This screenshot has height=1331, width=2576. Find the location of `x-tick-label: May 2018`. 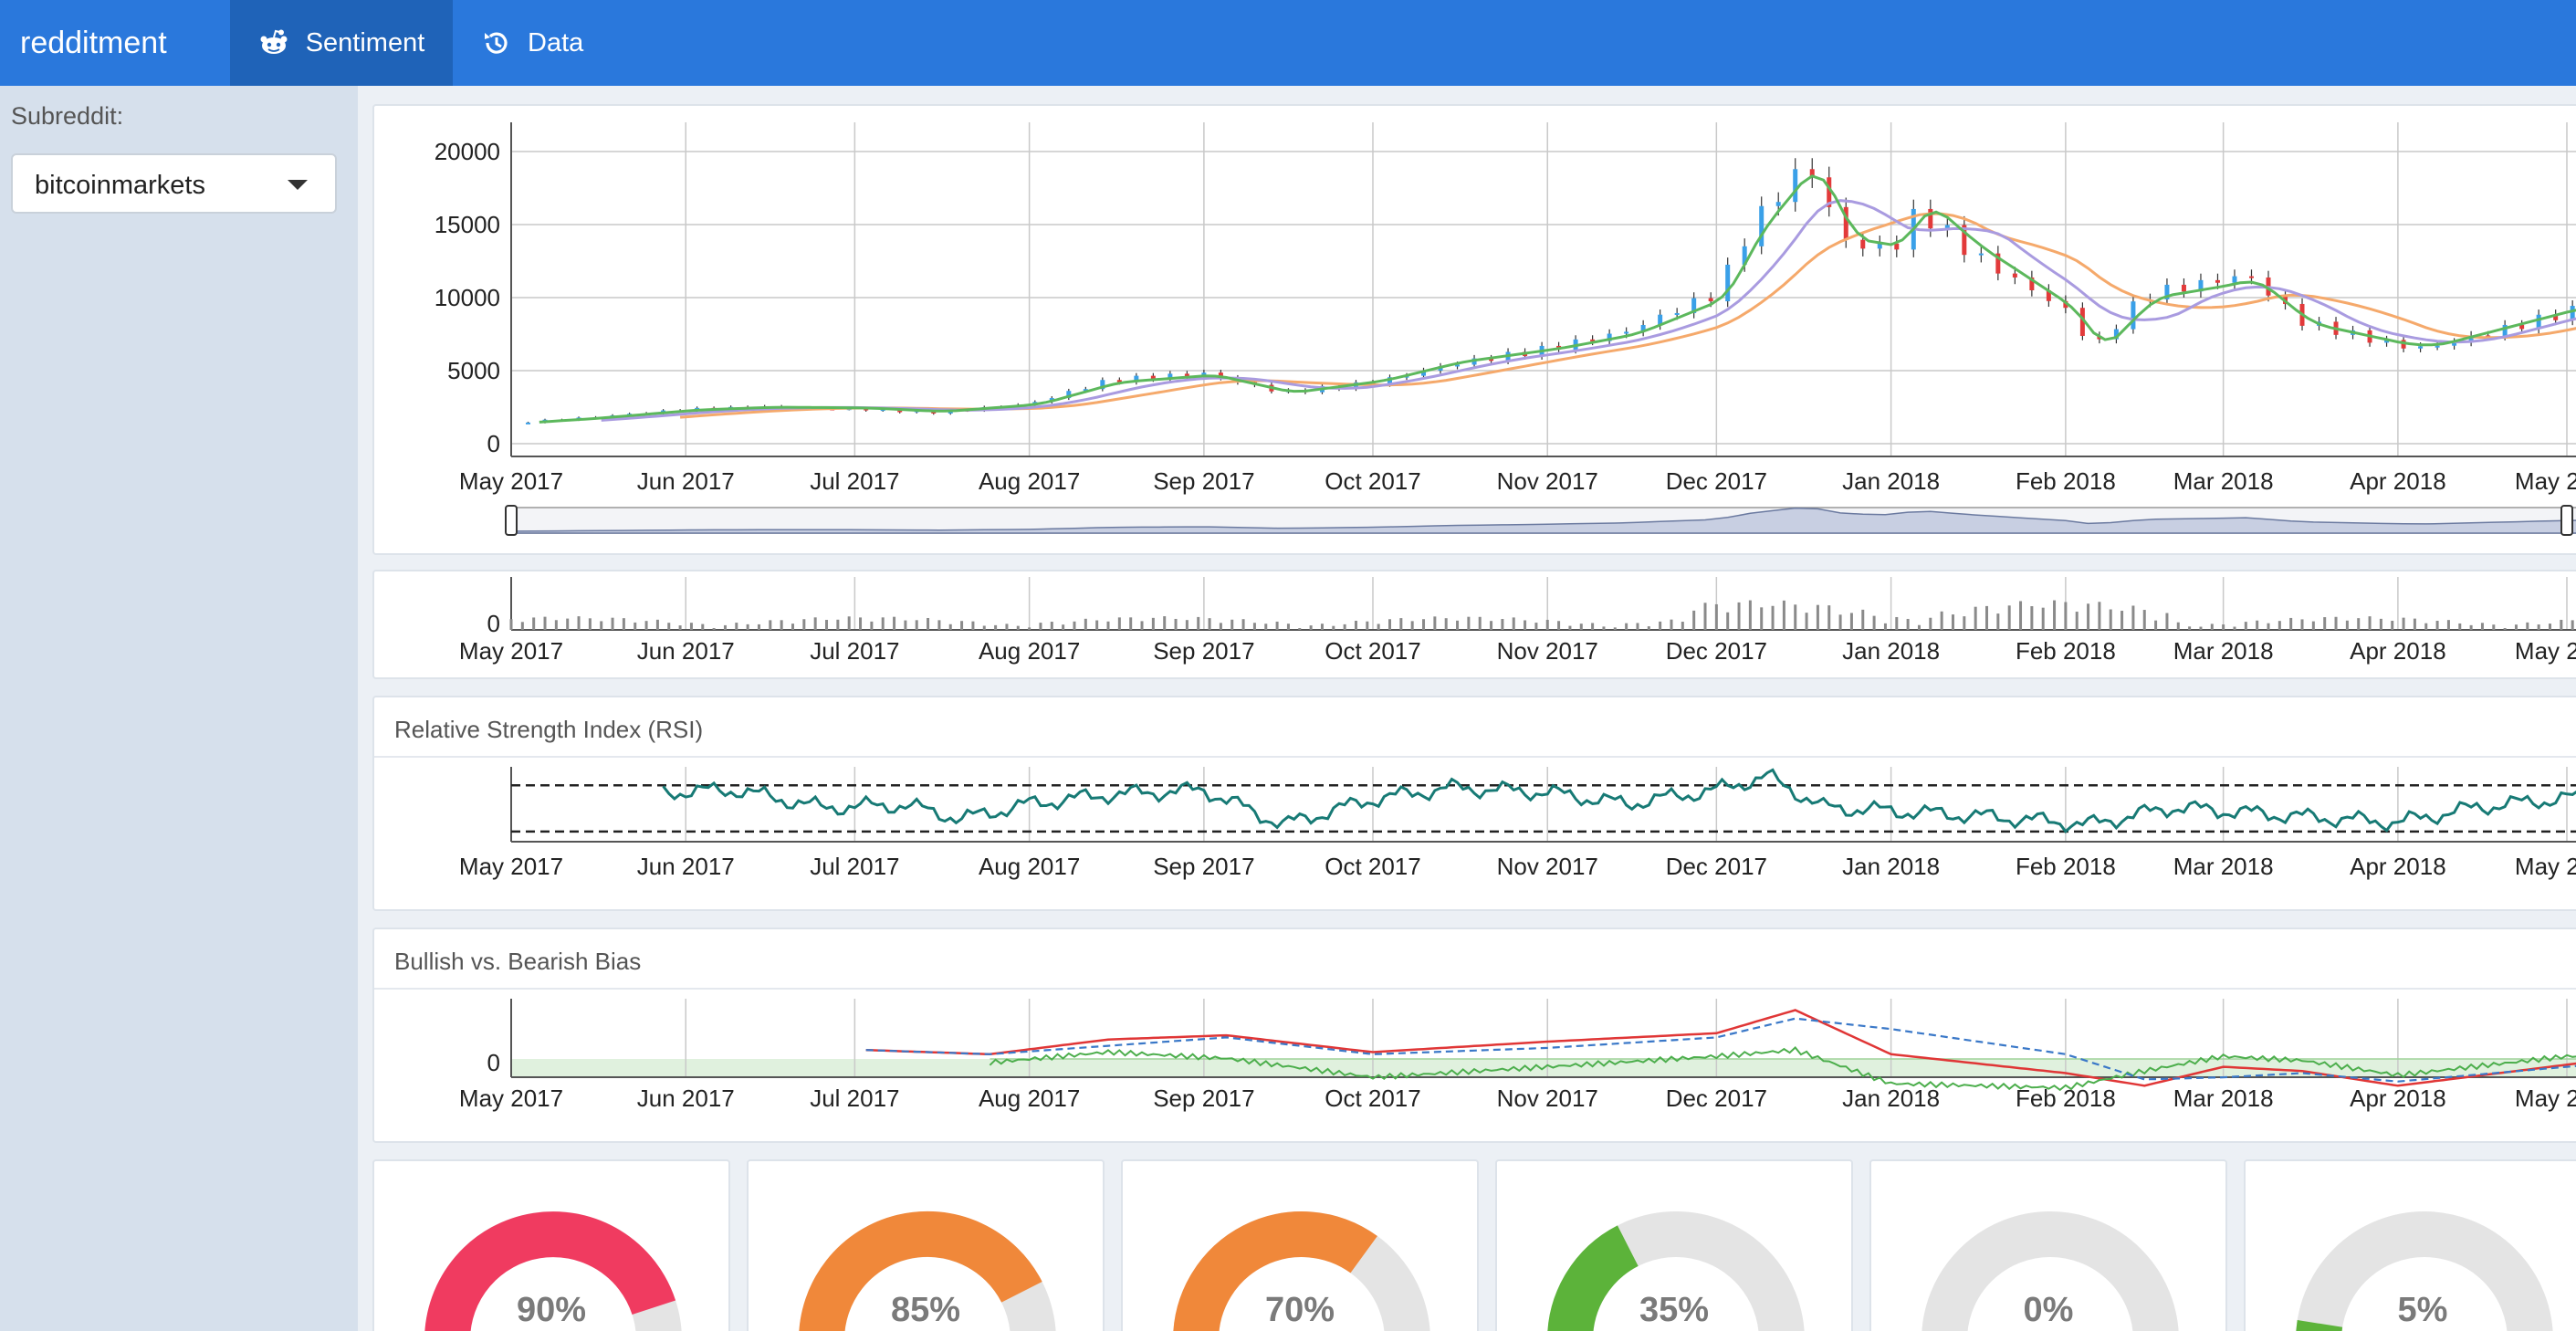

x-tick-label: May 2018 is located at coordinates (2546, 481).